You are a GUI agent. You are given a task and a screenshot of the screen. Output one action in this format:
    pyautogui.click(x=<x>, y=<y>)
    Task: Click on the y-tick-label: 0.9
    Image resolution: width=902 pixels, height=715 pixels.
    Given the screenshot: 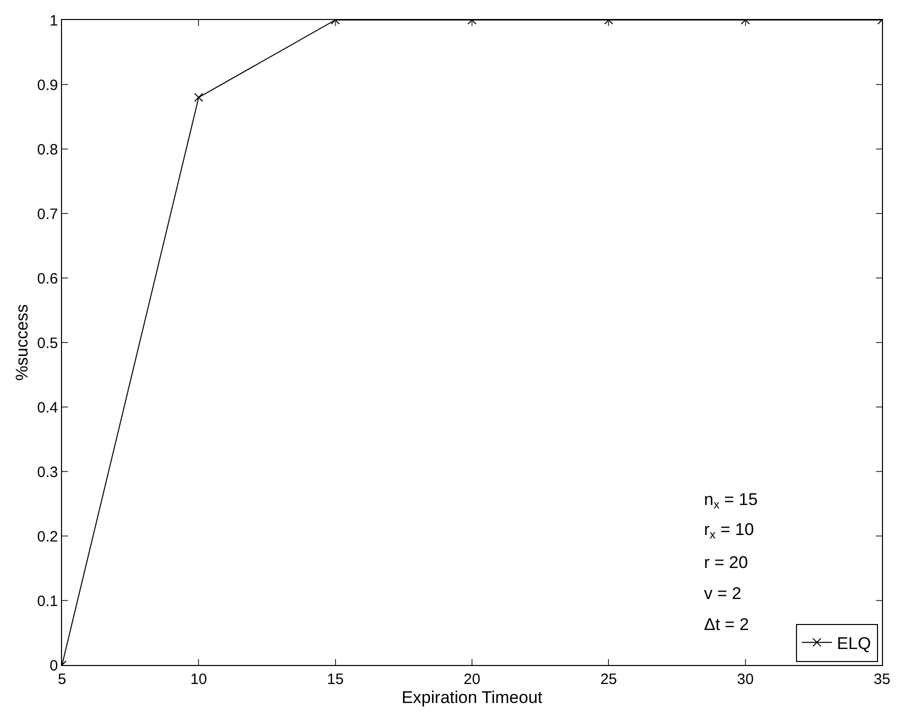 What is the action you would take?
    pyautogui.click(x=47, y=85)
    